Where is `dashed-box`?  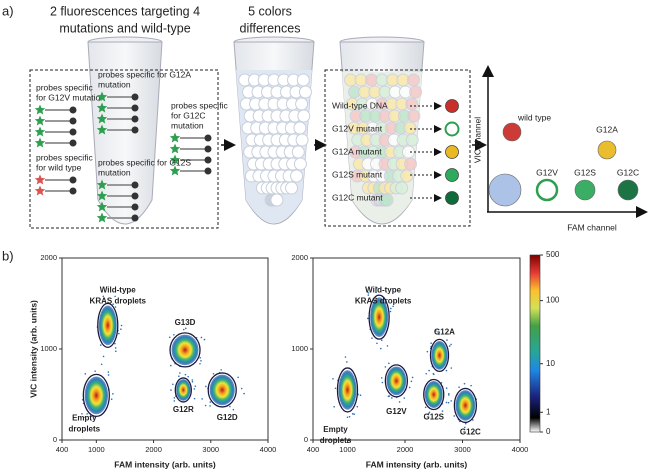 dashed-box is located at coordinates (124, 149).